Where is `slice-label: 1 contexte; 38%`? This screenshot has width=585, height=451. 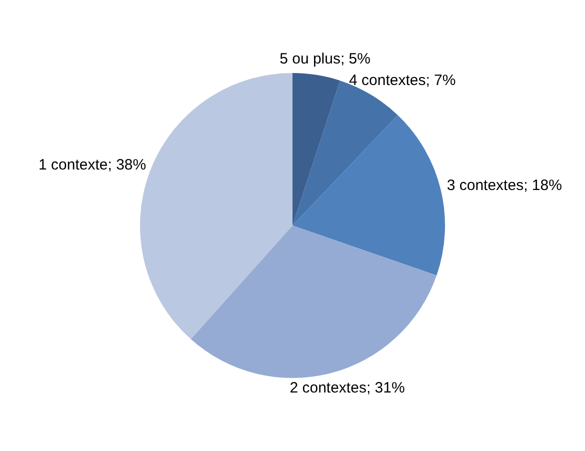 slice-label: 1 contexte; 38% is located at coordinates (92, 165).